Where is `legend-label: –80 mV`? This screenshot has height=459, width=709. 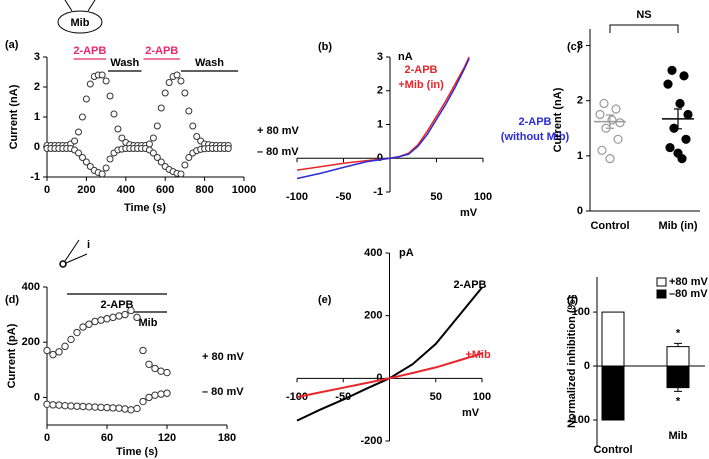 legend-label: –80 mV is located at coordinates (688, 294).